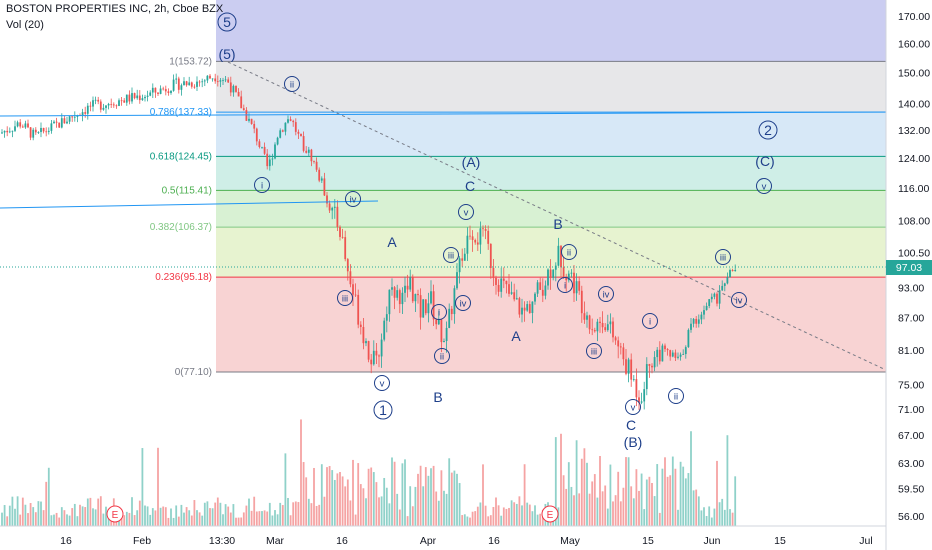  I want to click on wave-label-text: iii, so click(723, 257).